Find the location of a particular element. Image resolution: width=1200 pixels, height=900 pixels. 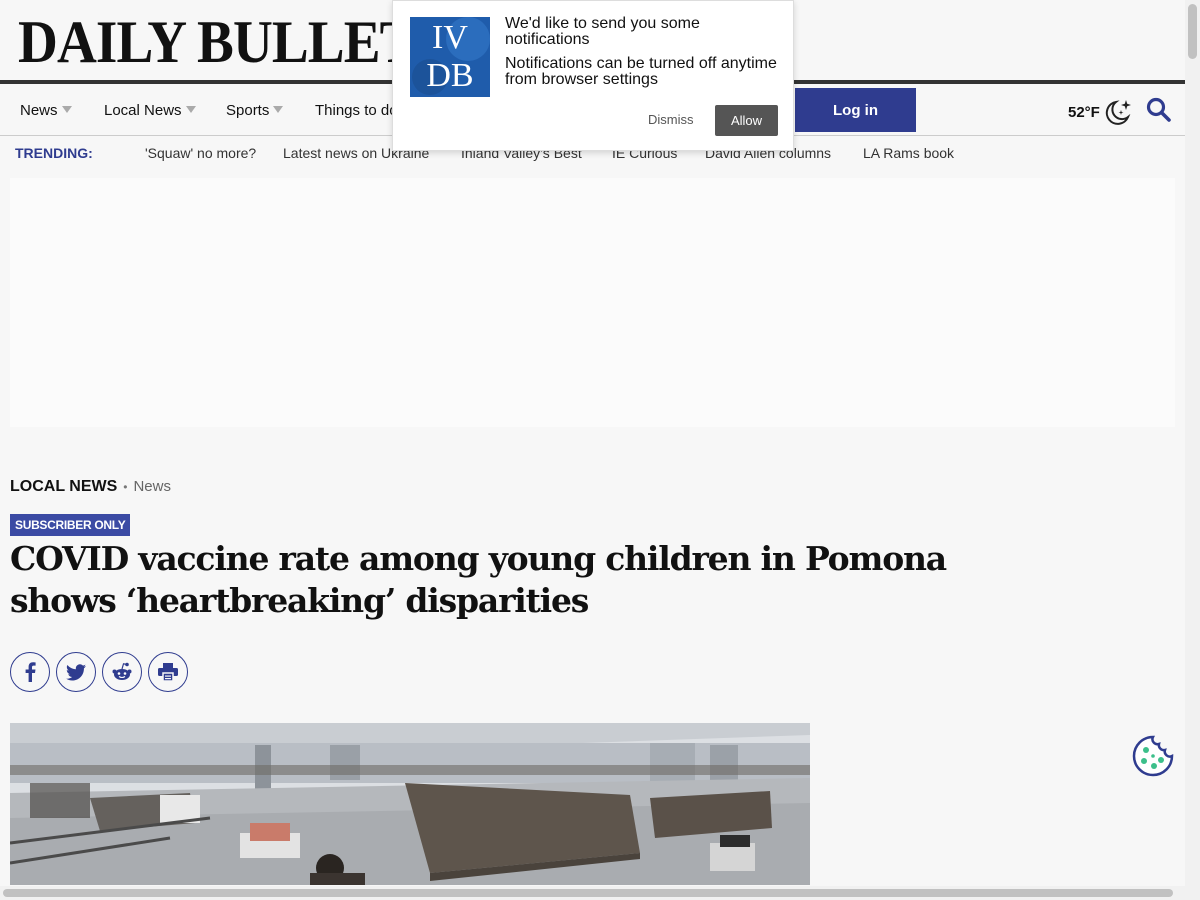

nav-item-sports: Sports is located at coordinates (255, 110).